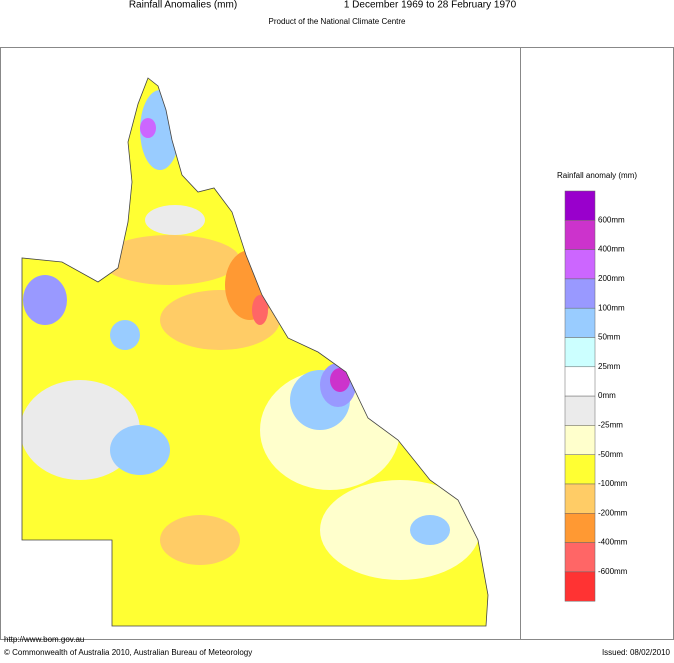 The width and height of the screenshot is (674, 663). Describe the element at coordinates (610, 454) in the screenshot. I see `legend-label: -50mm` at that location.